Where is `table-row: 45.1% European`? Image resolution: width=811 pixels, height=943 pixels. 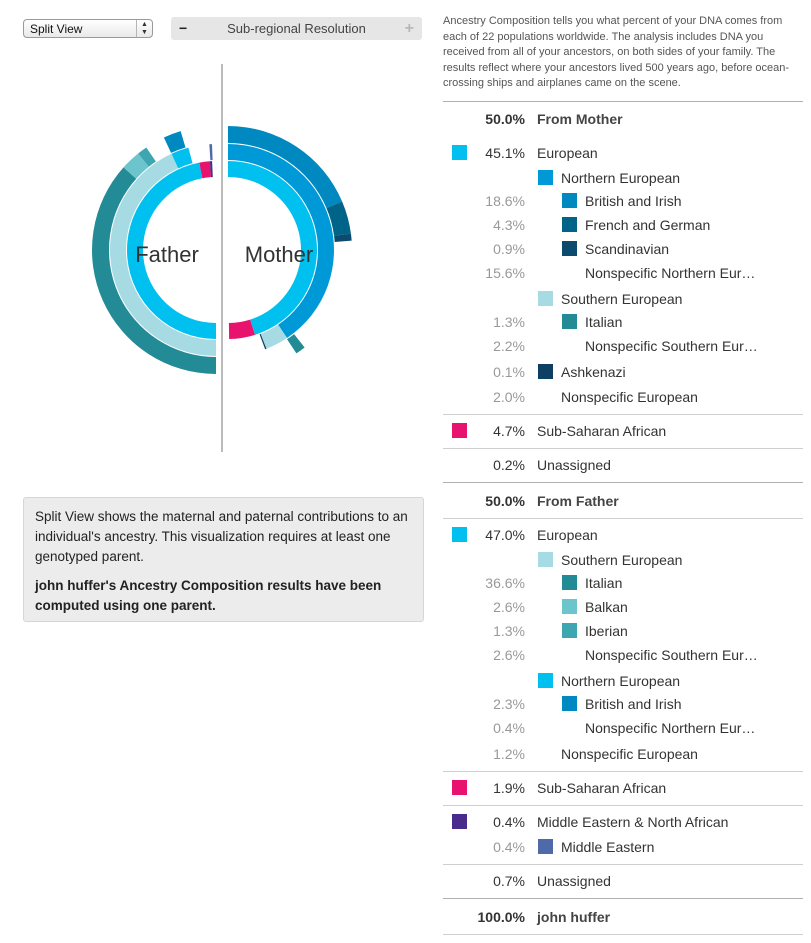
table-row: 45.1% European is located at coordinates (623, 153).